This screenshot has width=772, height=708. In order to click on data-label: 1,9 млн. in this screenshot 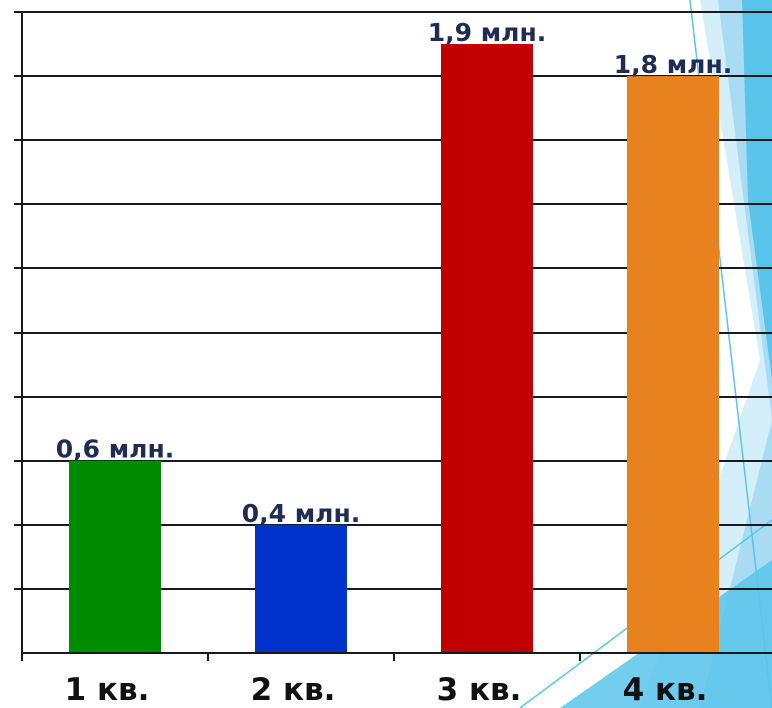, I will do `click(487, 32)`.